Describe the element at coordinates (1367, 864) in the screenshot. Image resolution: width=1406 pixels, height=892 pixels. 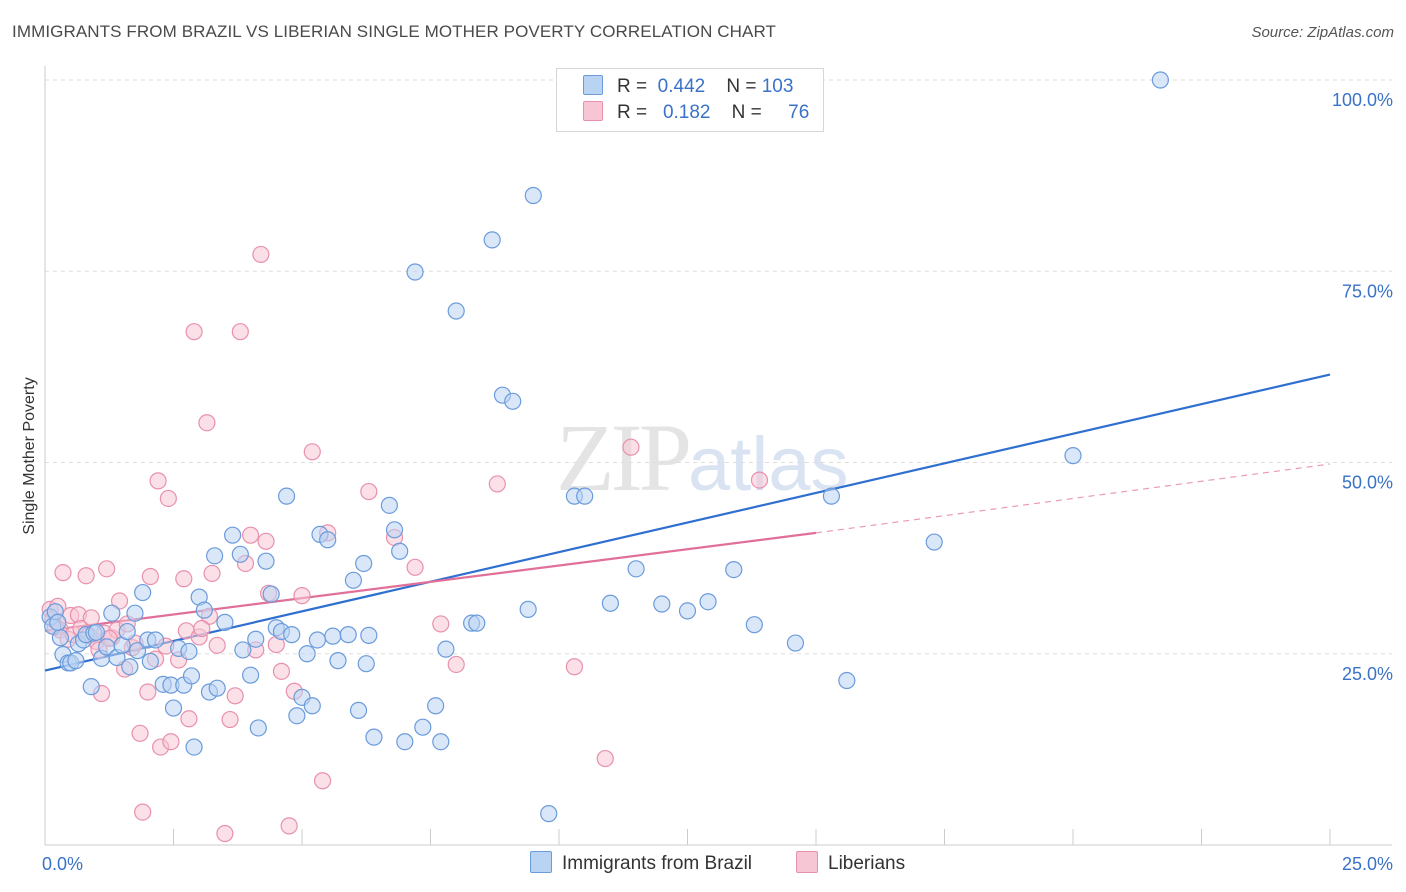
I see `x-tick-label: 25.0%` at that location.